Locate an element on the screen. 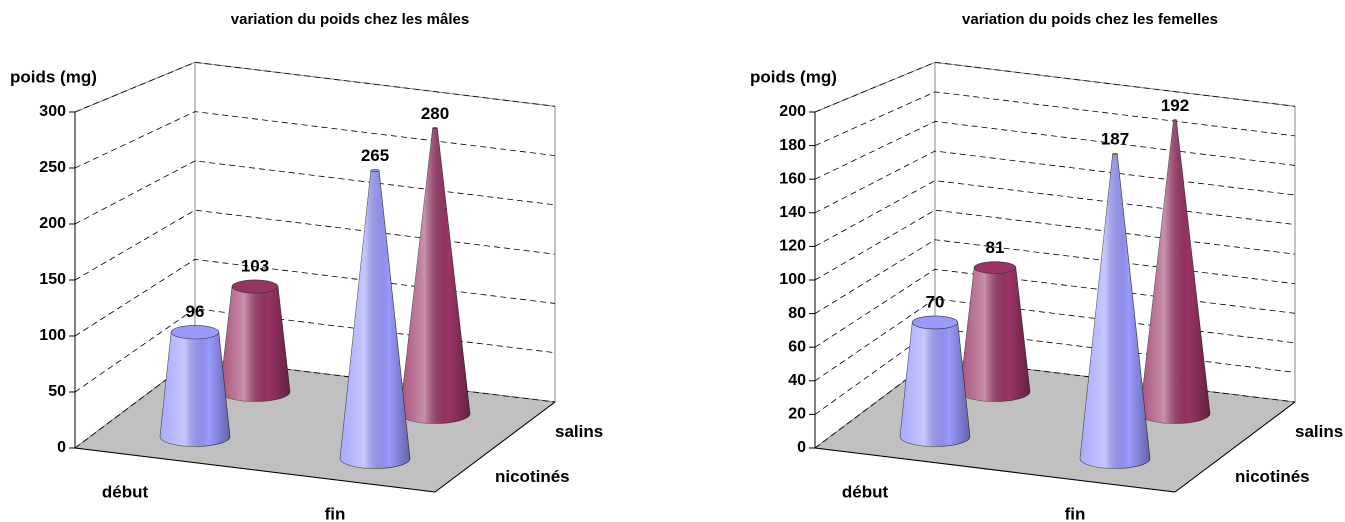 The width and height of the screenshot is (1345, 522). data-label: 280 is located at coordinates (435, 113).